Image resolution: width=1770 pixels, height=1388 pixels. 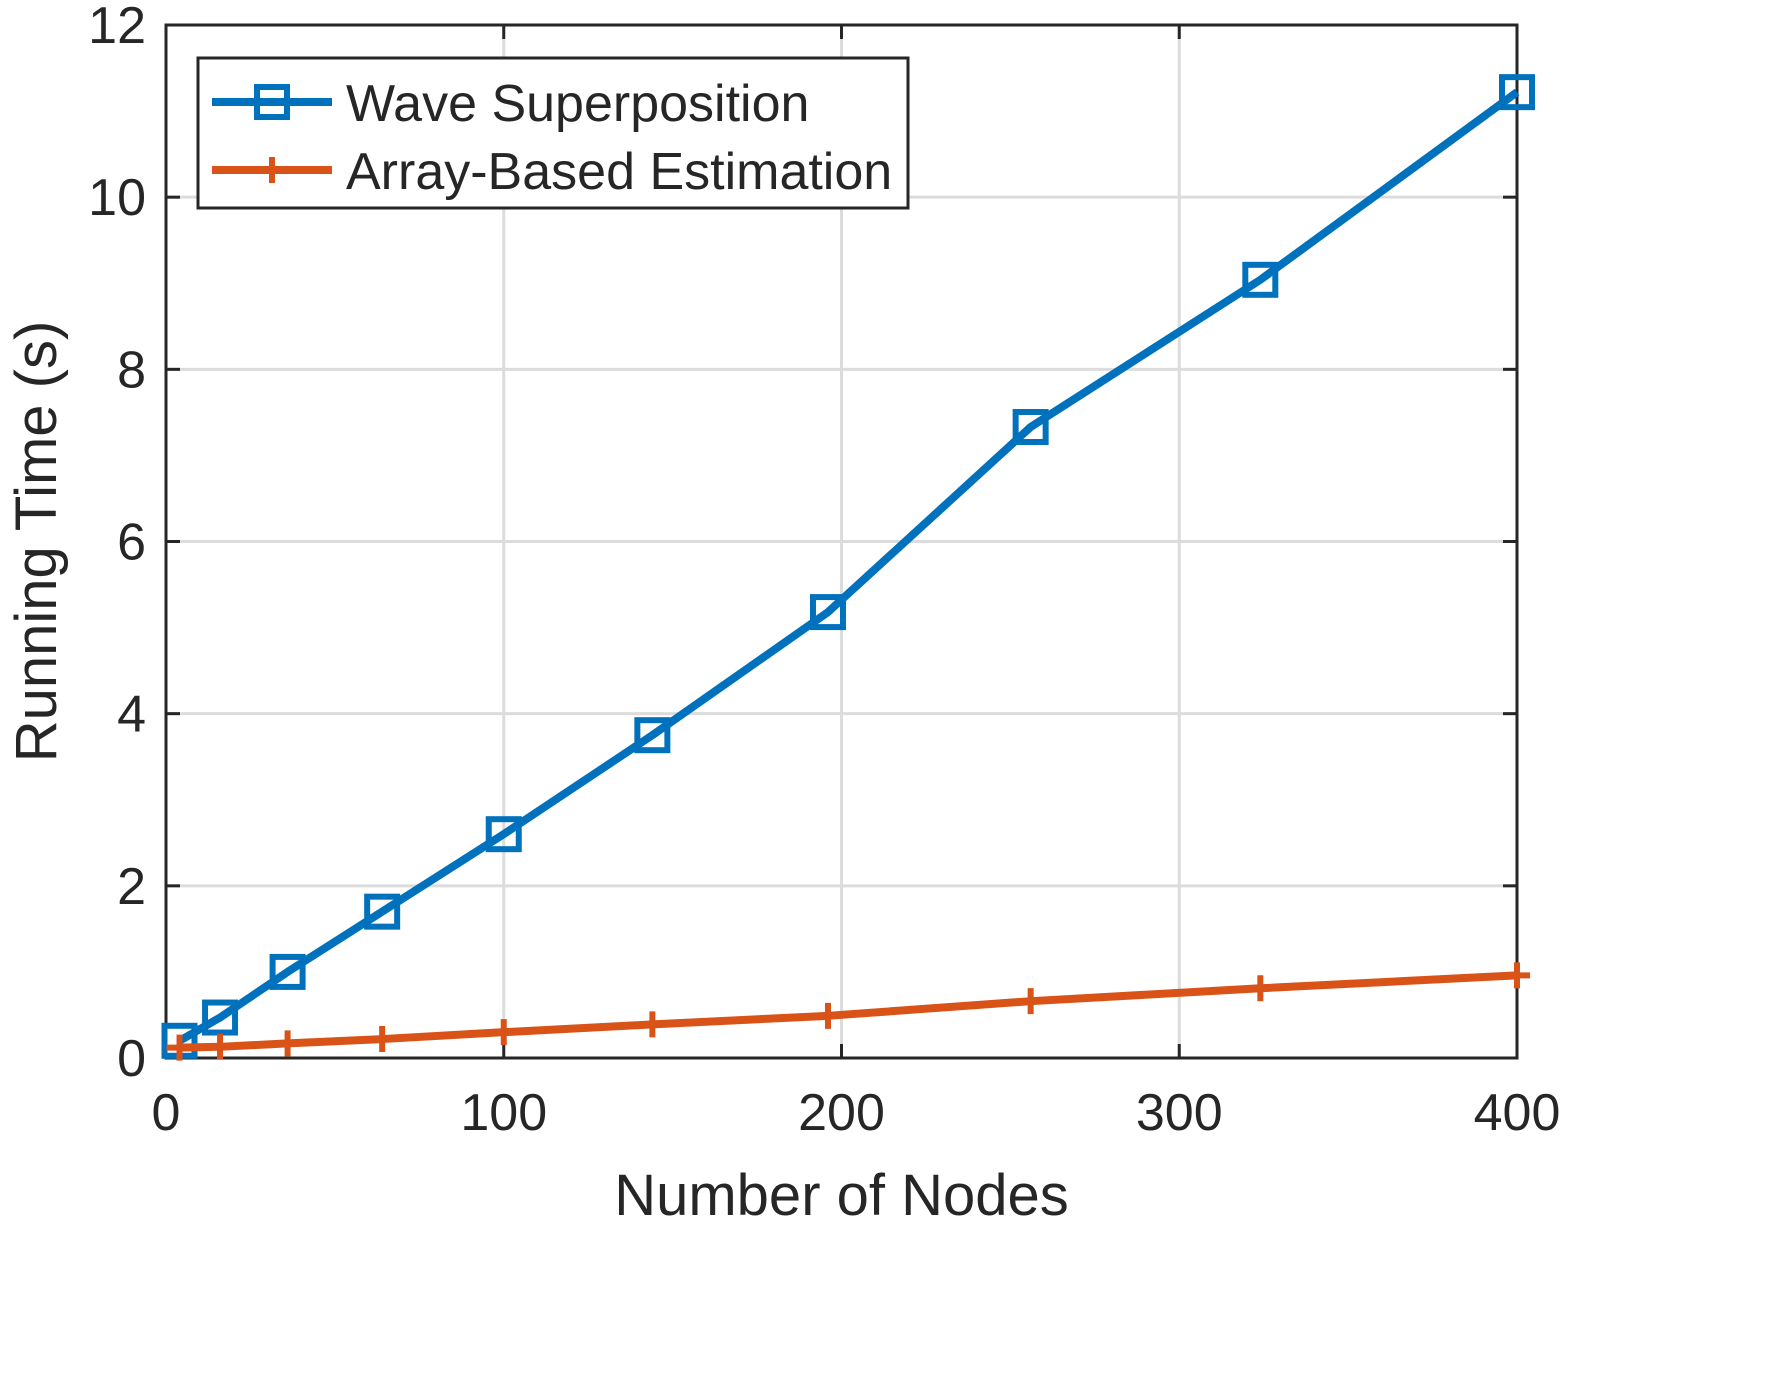 What do you see at coordinates (166, 1113) in the screenshot?
I see `x-tick-label: 0` at bounding box center [166, 1113].